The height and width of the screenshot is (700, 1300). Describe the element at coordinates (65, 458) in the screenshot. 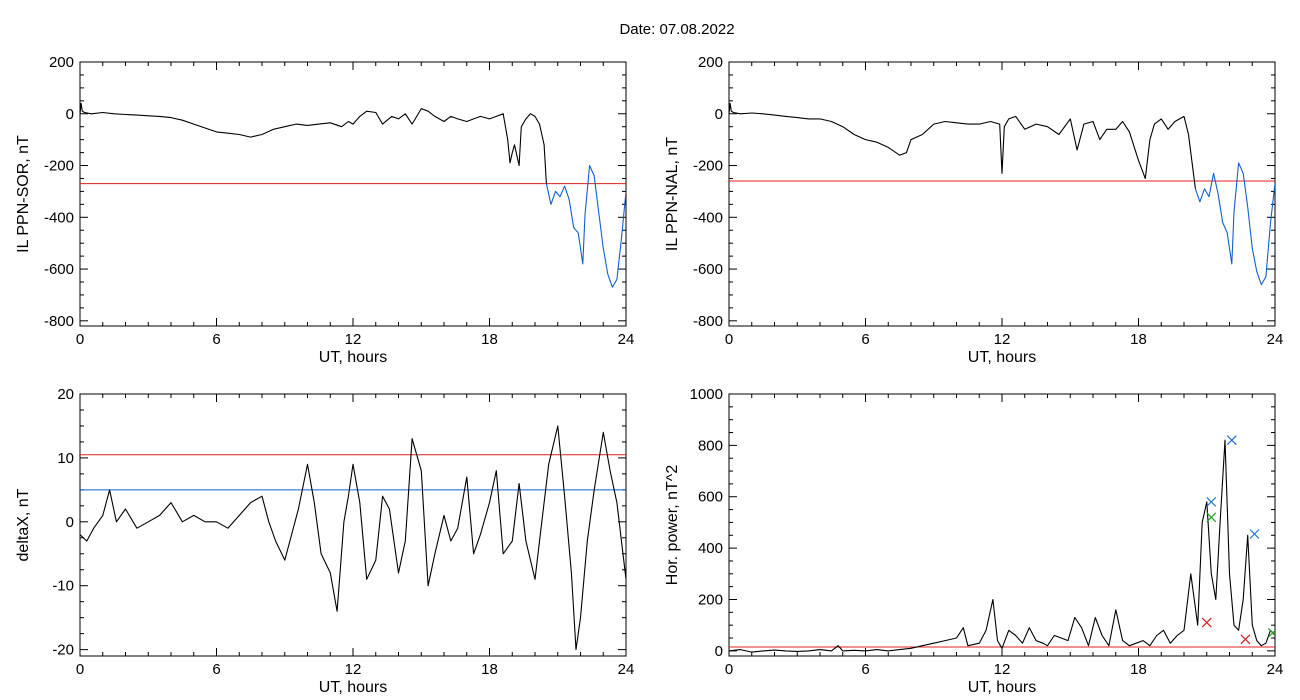

I see `y-tick-label: 10` at that location.